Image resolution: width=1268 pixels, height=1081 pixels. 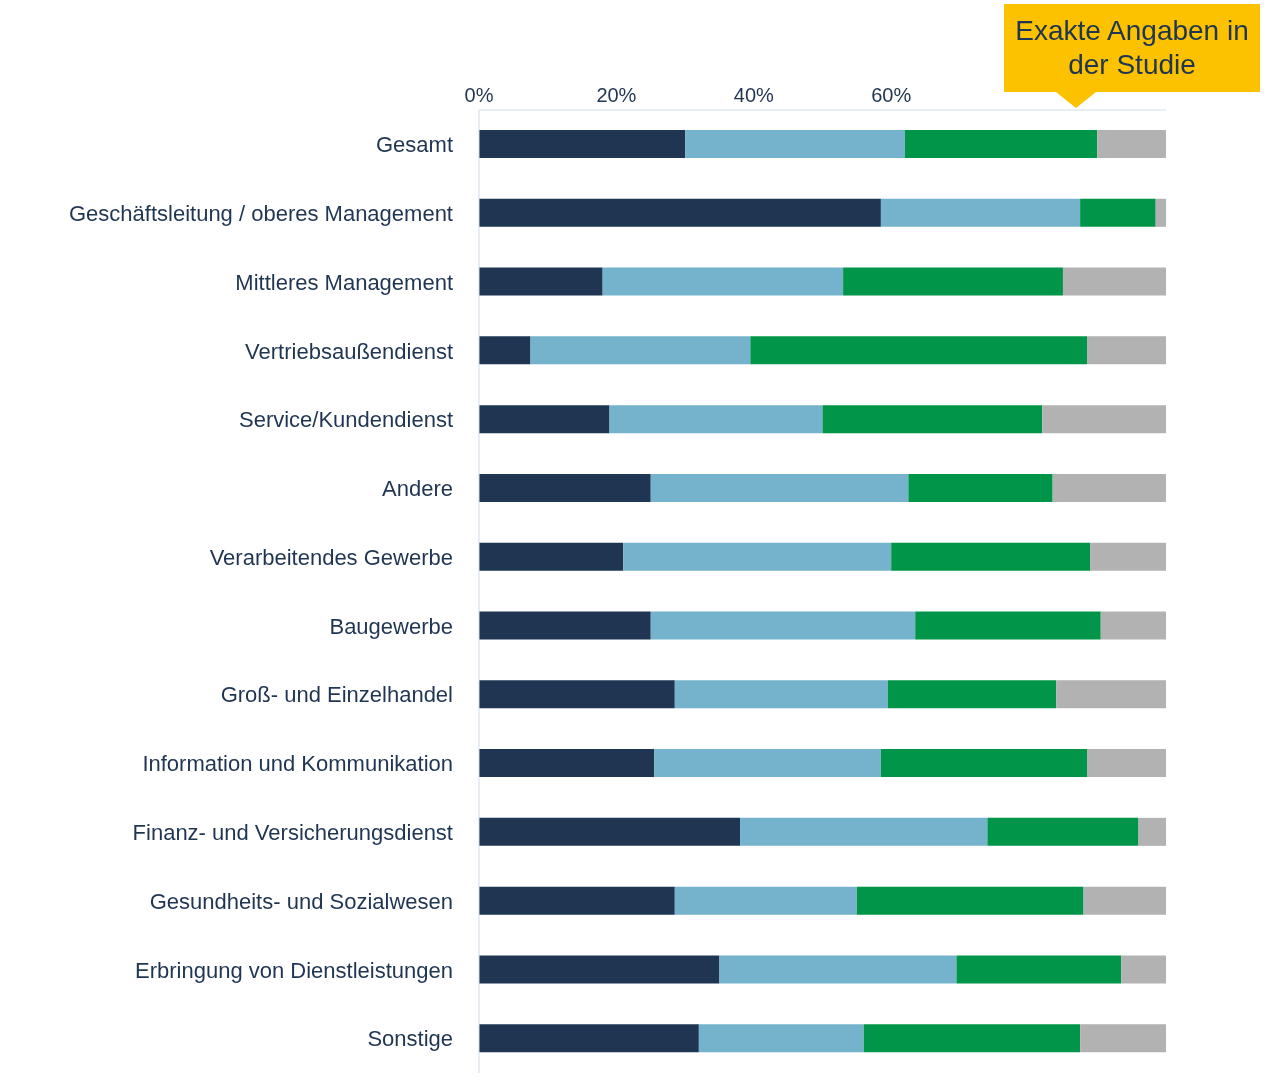 I want to click on y-tick-label: Mittleres Management, so click(x=344, y=282).